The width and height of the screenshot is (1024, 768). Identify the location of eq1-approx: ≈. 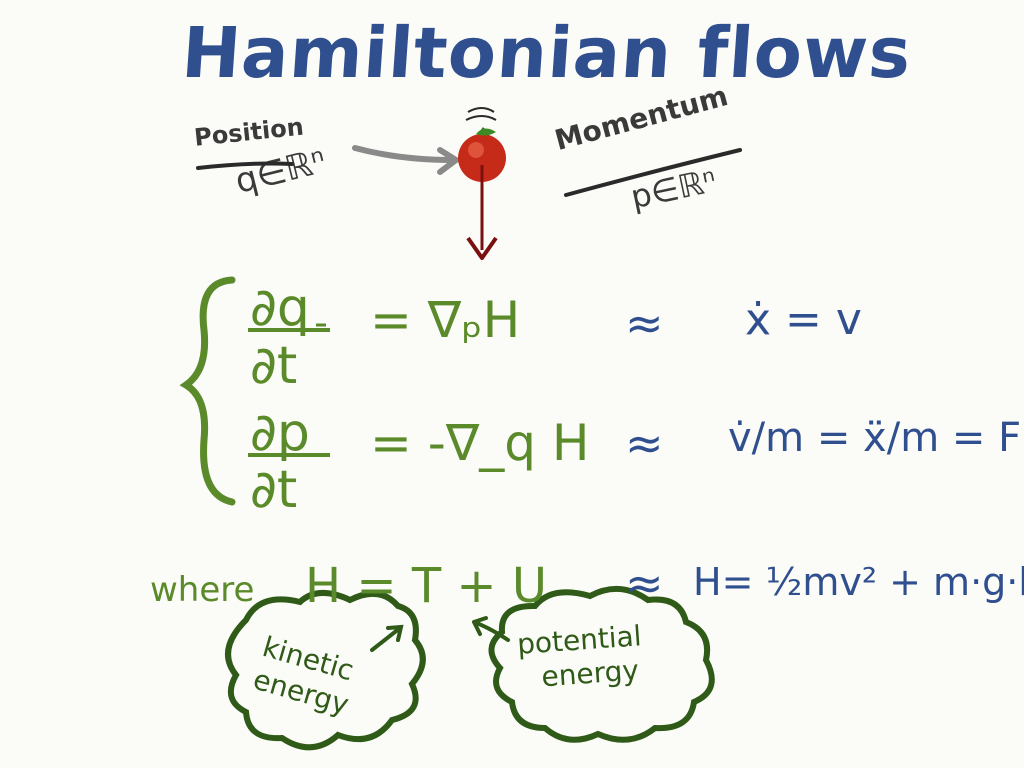
(644, 323).